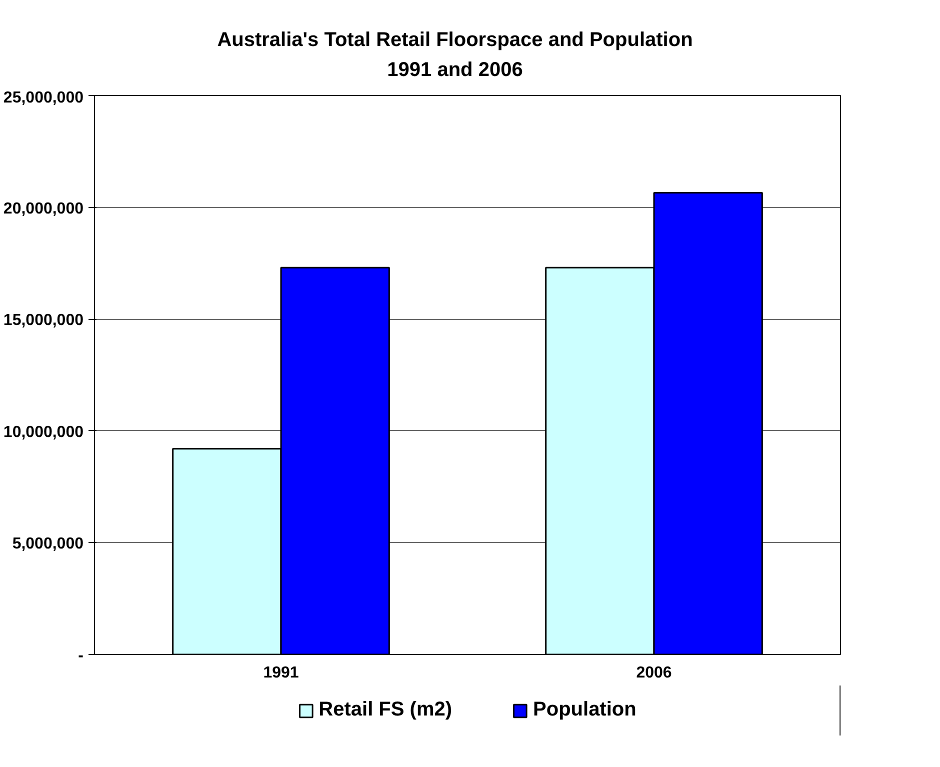 Image resolution: width=940 pixels, height=767 pixels. Describe the element at coordinates (81, 656) in the screenshot. I see `y-tick-label: -` at that location.